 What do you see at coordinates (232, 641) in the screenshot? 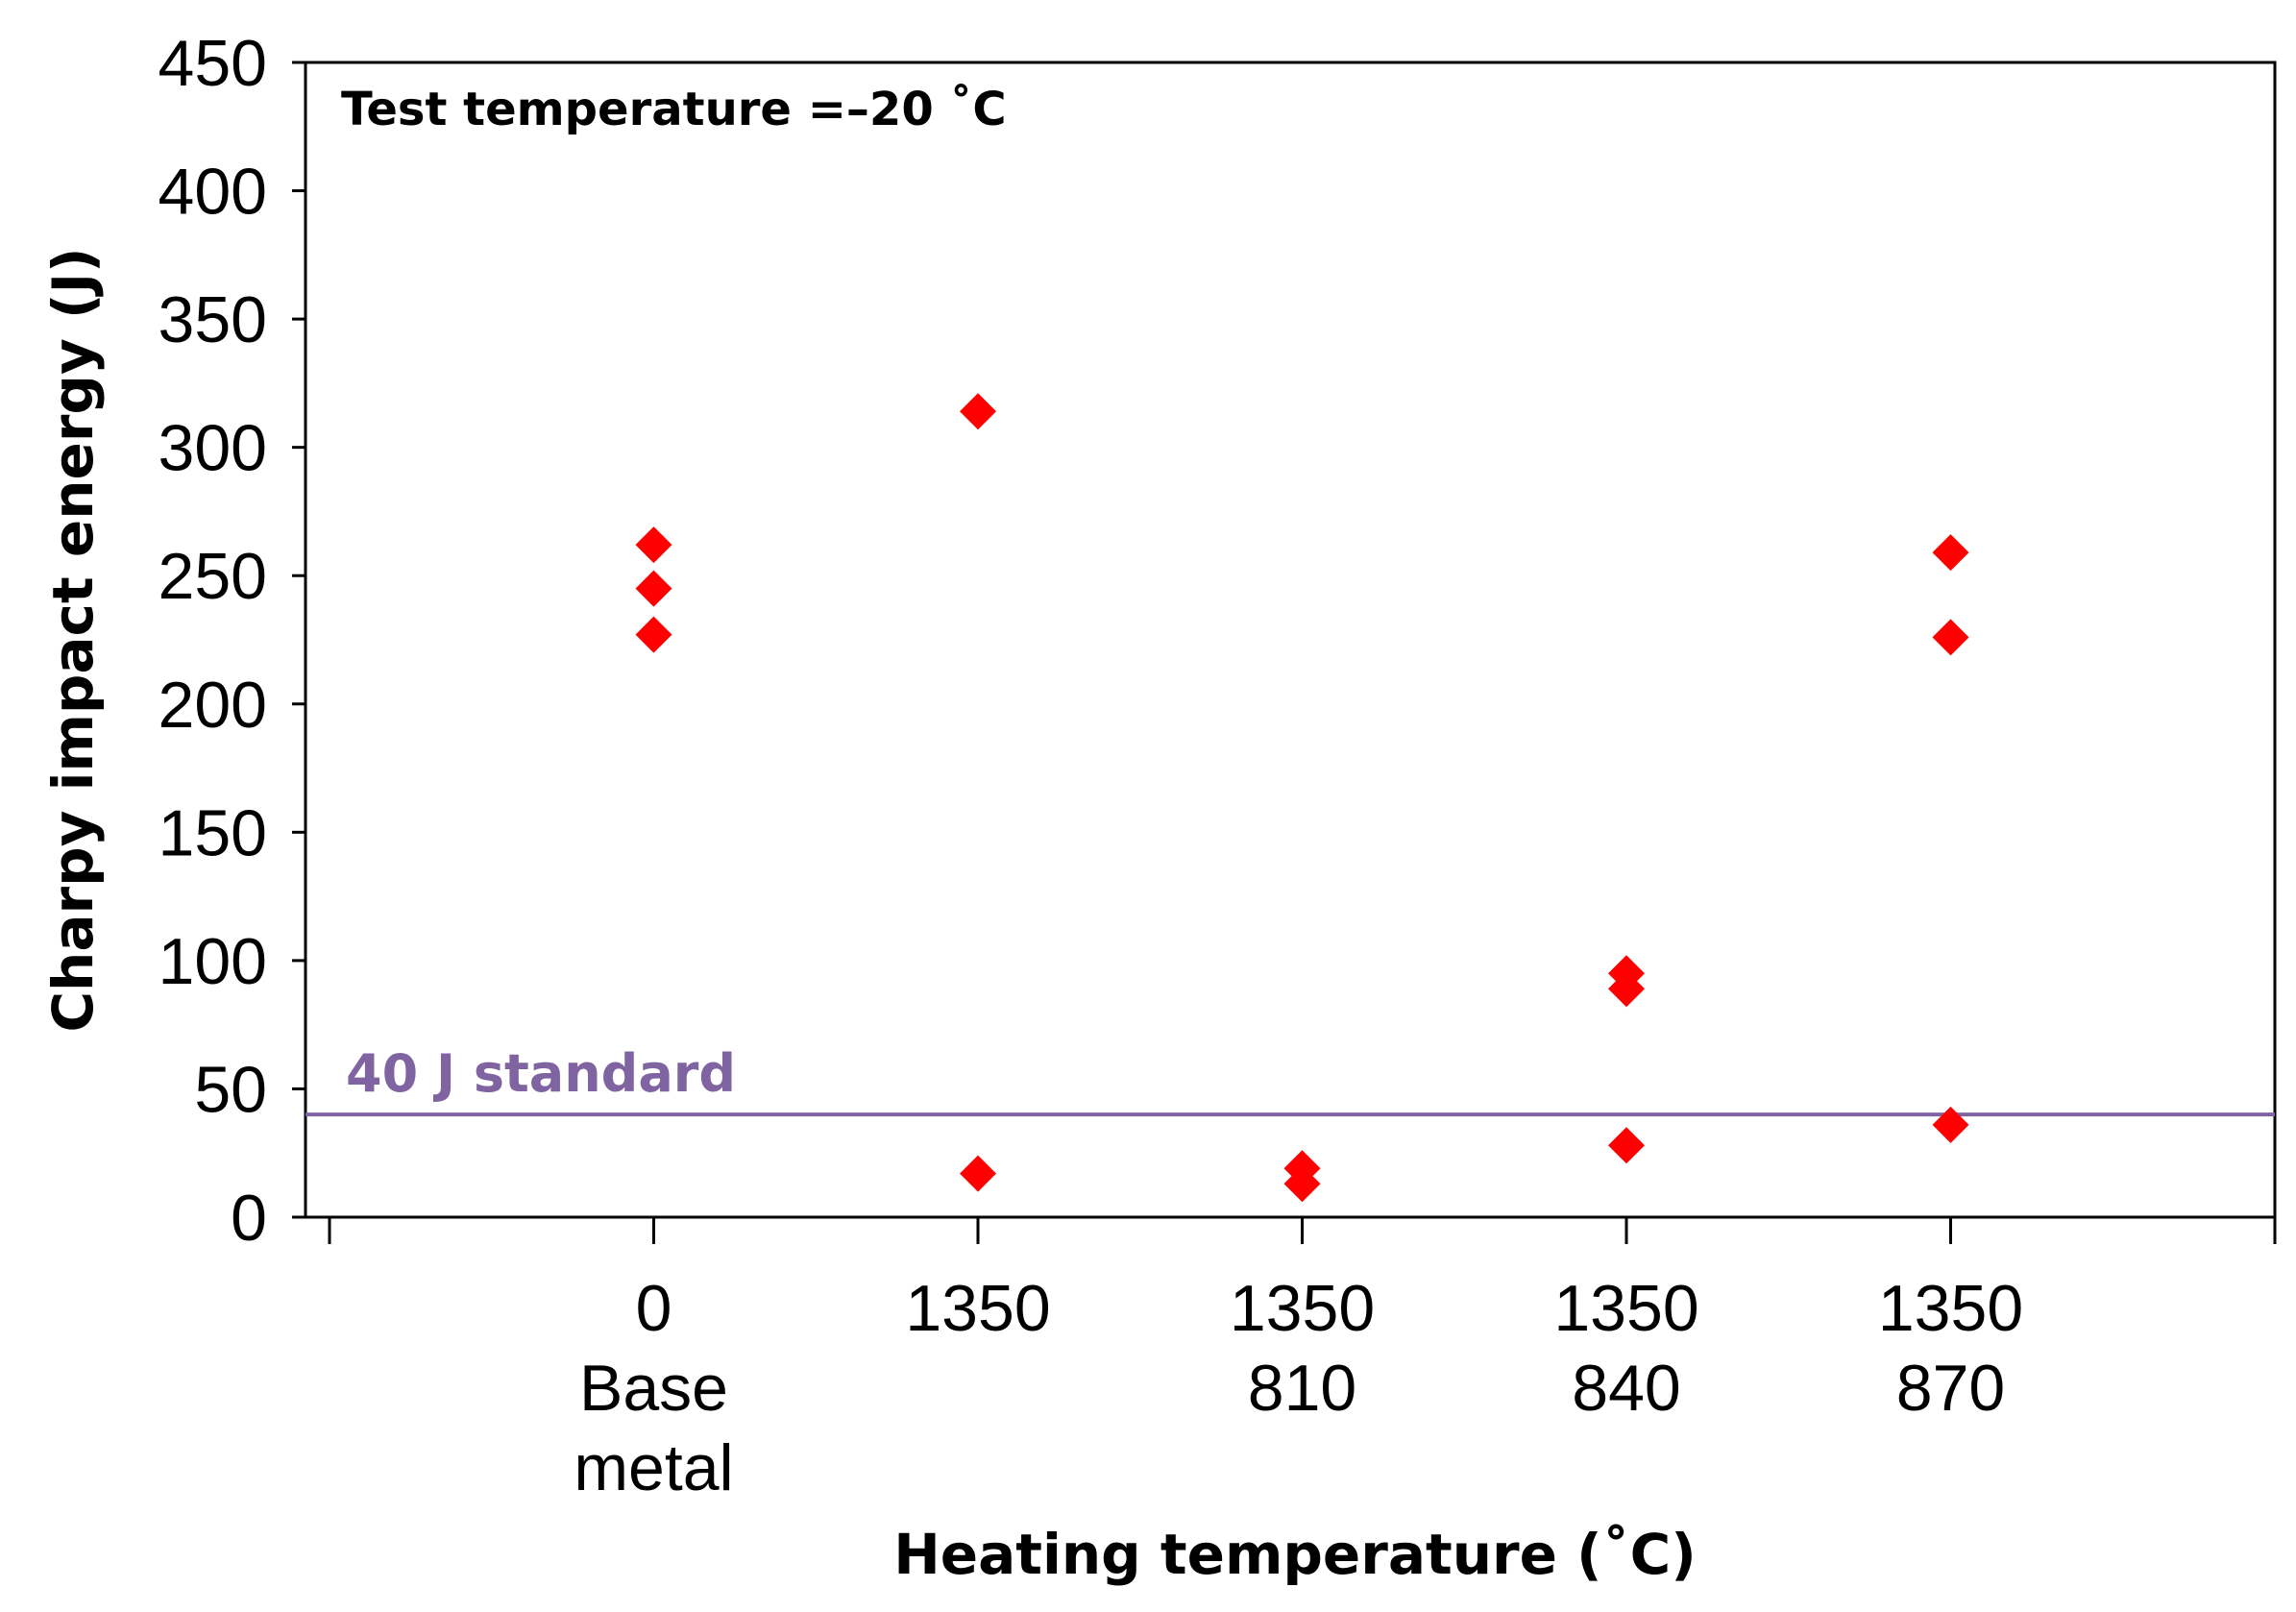
I see `y-axis-ticks: 0 50 100 150 200 250 300 350 400 450` at bounding box center [232, 641].